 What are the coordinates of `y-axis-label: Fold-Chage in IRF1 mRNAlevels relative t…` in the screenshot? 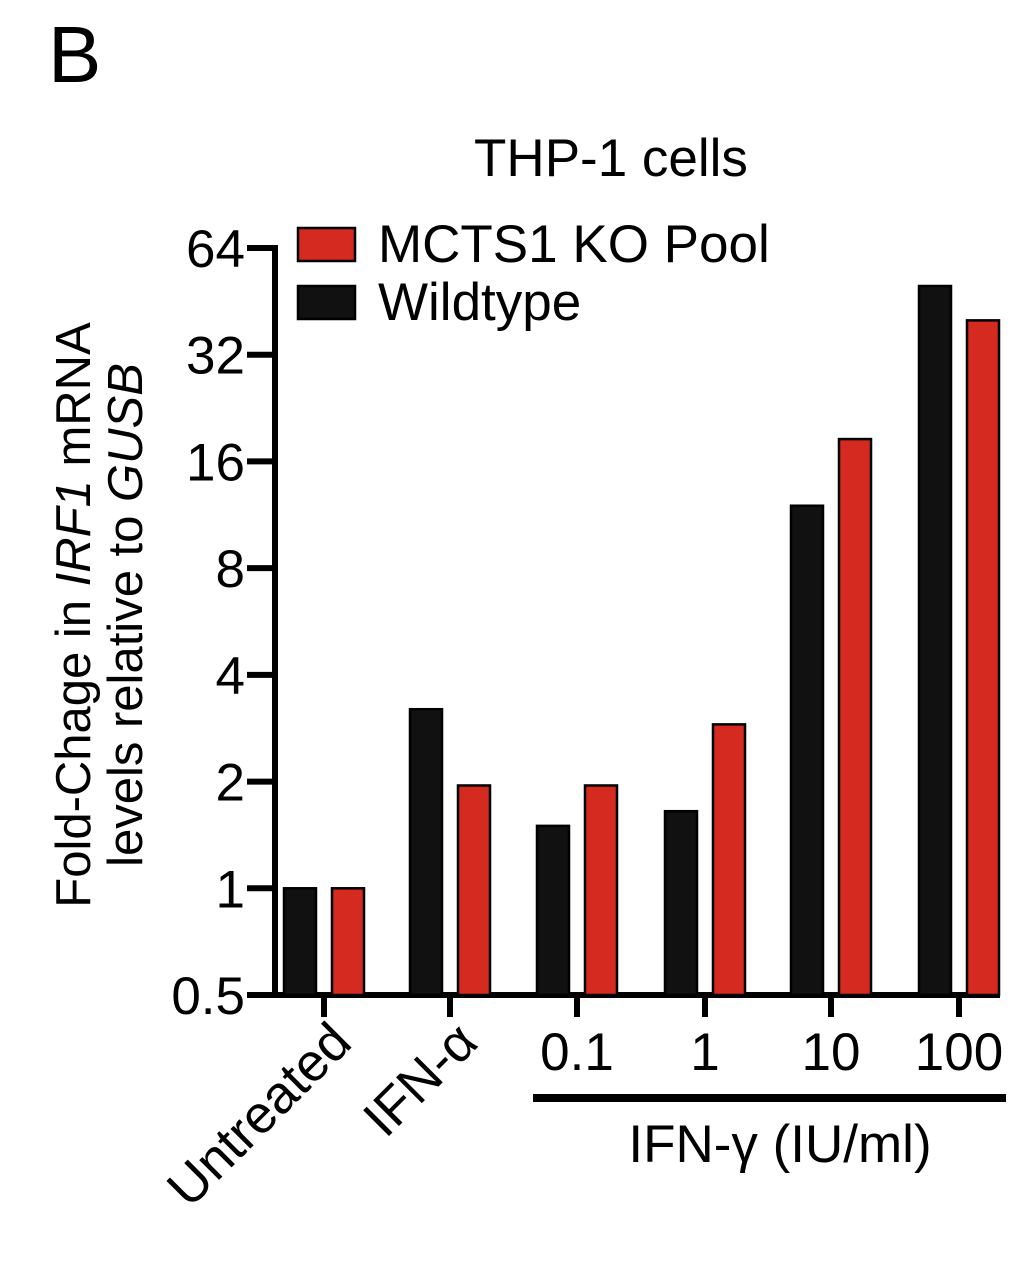 It's located at (100, 615).